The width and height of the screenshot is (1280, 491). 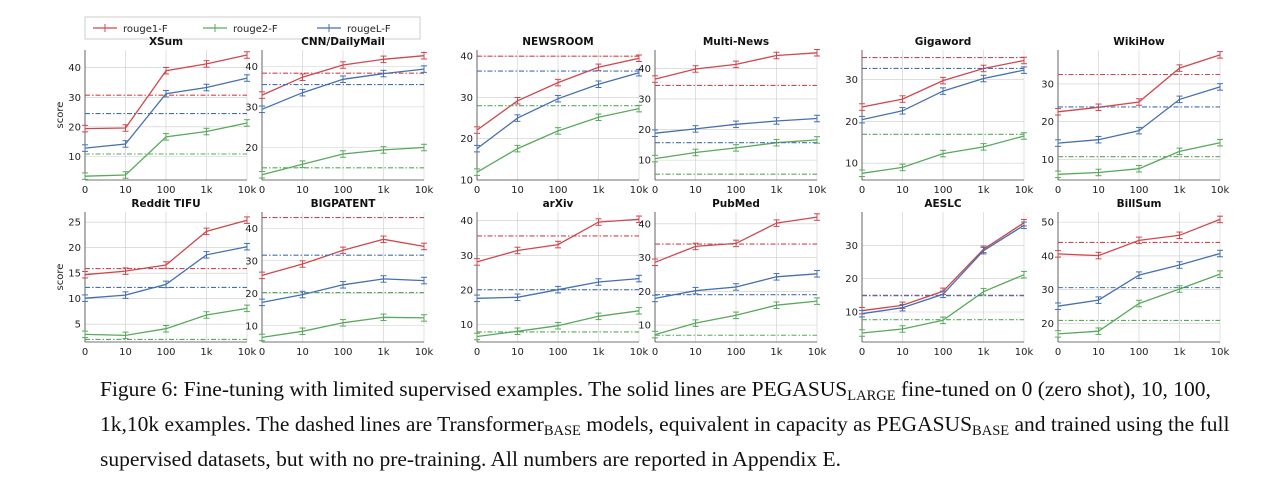 I want to click on chart-title: Multi-News, so click(x=736, y=42).